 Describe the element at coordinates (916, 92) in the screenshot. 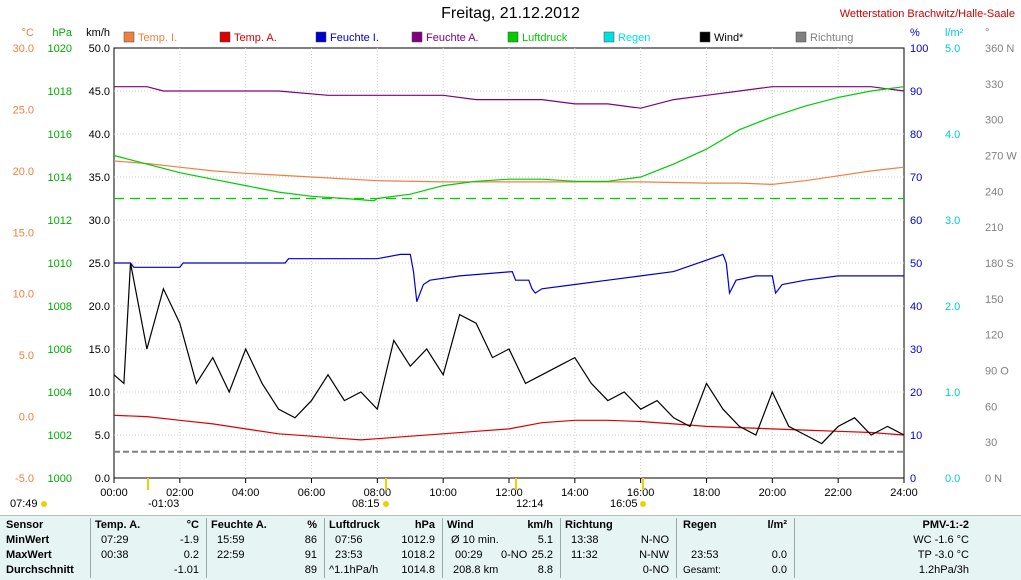

I see `pct-tick-label: 90` at that location.